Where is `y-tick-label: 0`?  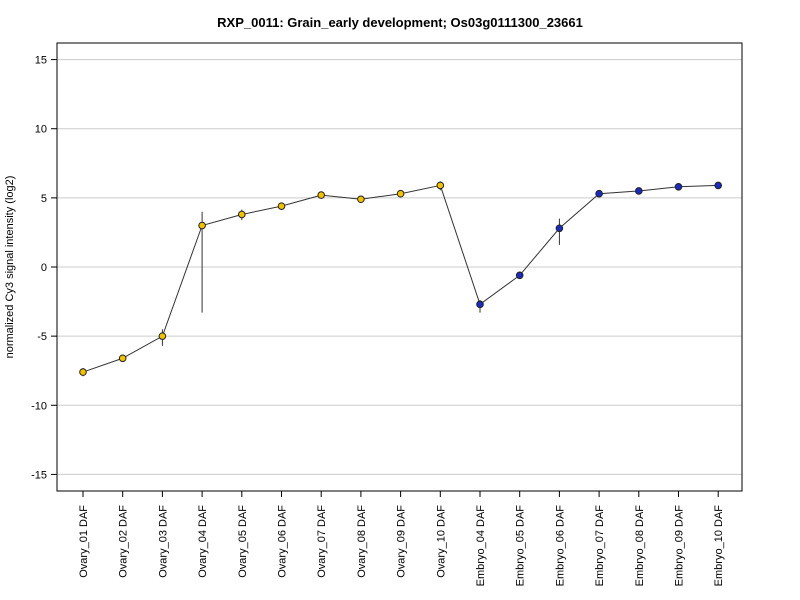
y-tick-label: 0 is located at coordinates (44, 268).